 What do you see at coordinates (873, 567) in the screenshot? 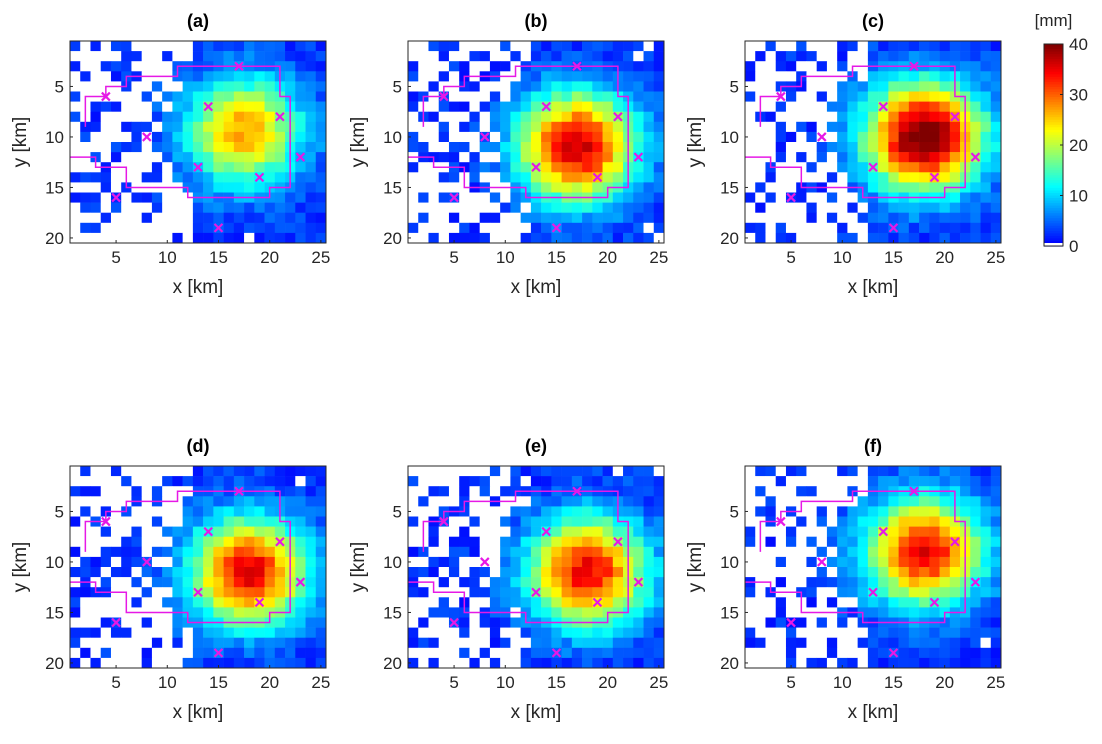
I see `plot-frame` at bounding box center [873, 567].